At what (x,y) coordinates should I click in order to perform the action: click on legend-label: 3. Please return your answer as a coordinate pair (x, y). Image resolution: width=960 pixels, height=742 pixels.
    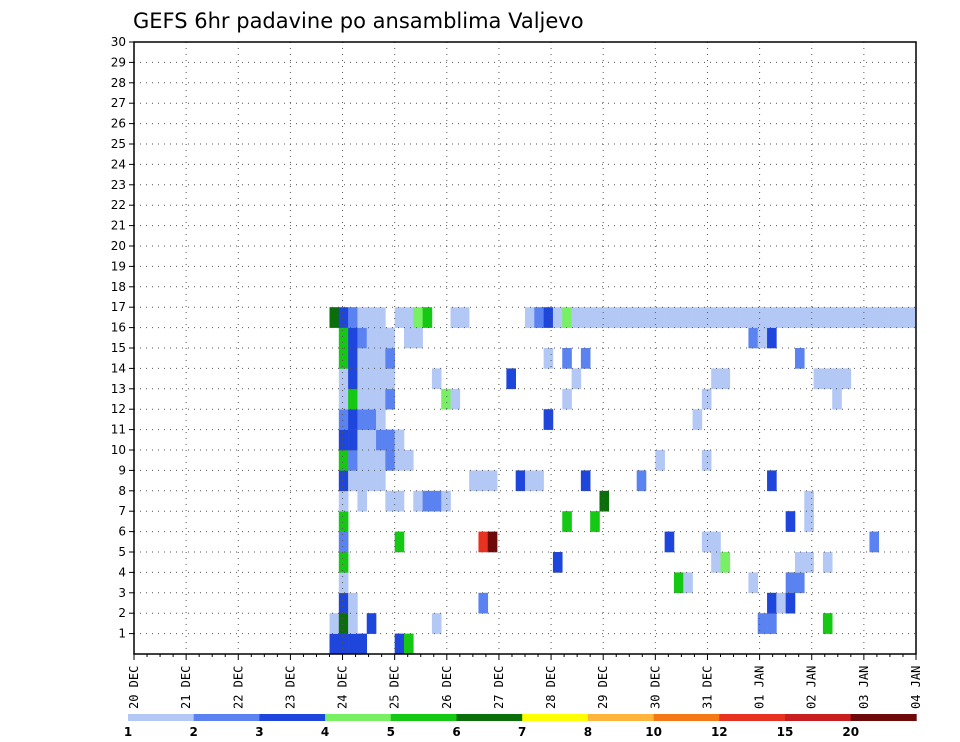
    Looking at the image, I should click on (259, 732).